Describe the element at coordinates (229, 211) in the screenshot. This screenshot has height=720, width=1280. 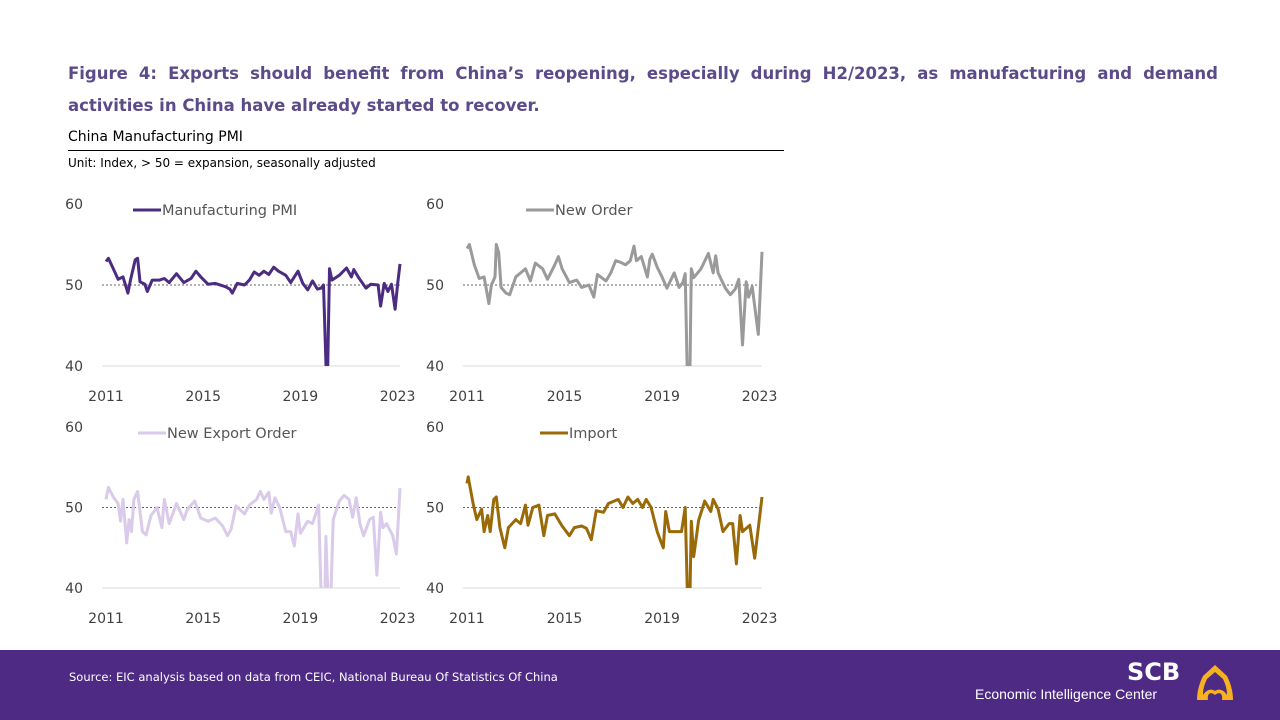
I see `legend-label: Manufacturing PMI` at that location.